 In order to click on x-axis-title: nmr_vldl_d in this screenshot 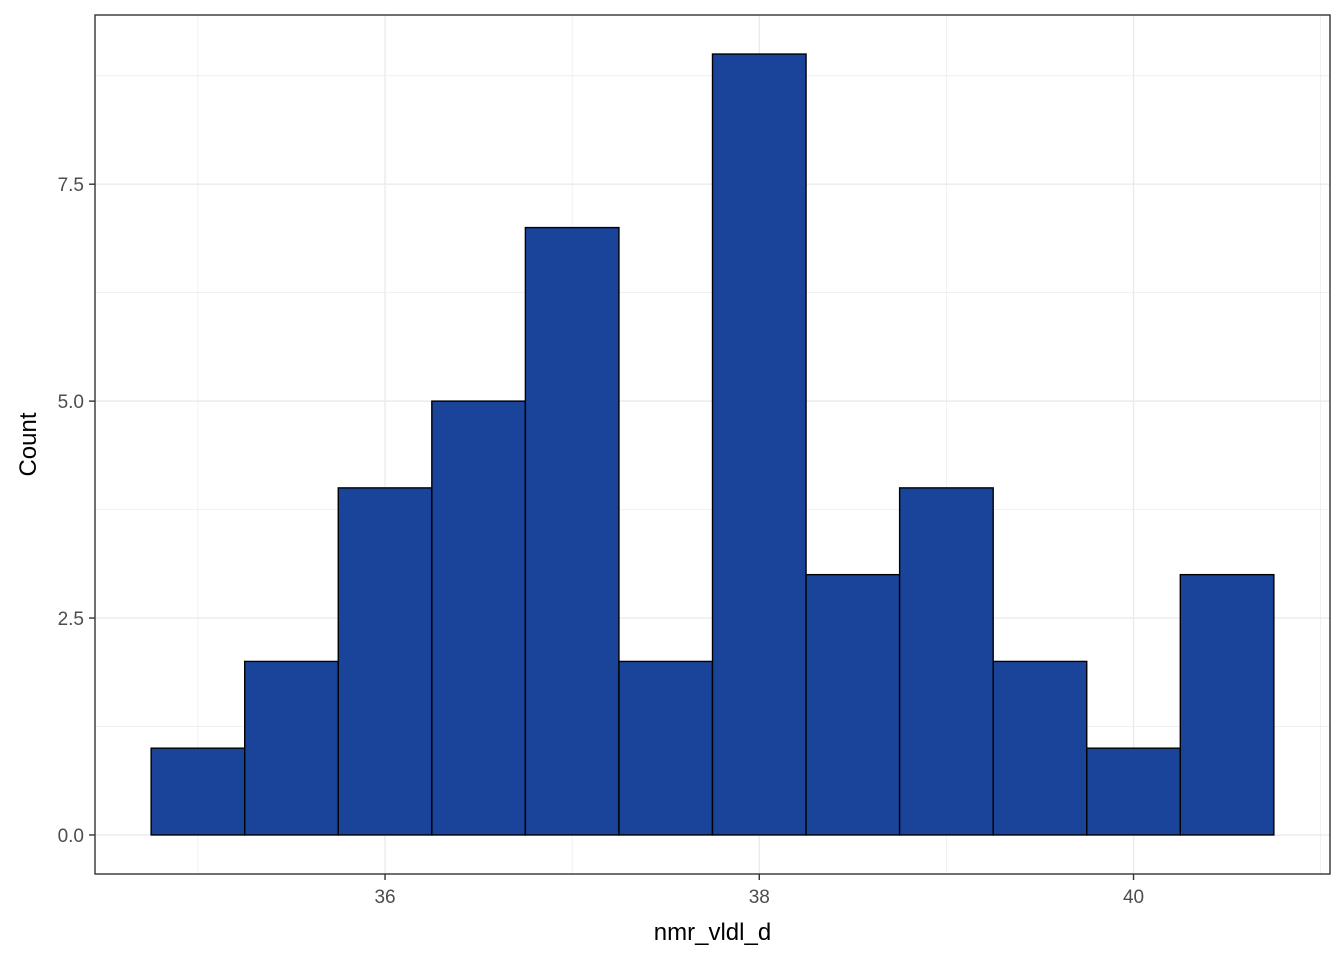, I will do `click(712, 932)`.